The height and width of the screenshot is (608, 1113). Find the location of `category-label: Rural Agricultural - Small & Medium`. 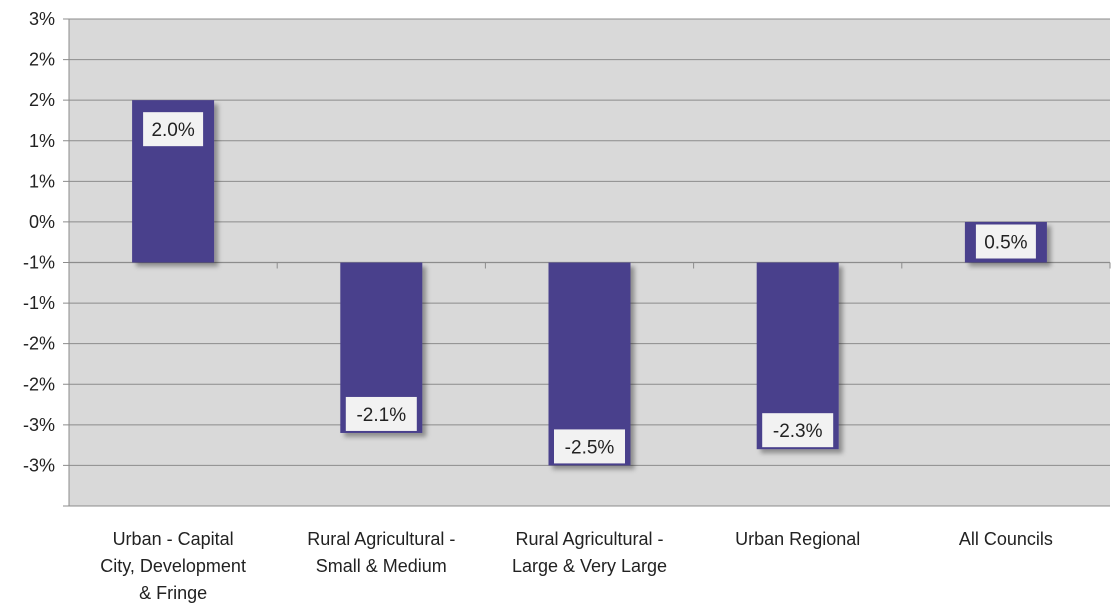

category-label: Rural Agricultural - Small & Medium is located at coordinates (381, 552).